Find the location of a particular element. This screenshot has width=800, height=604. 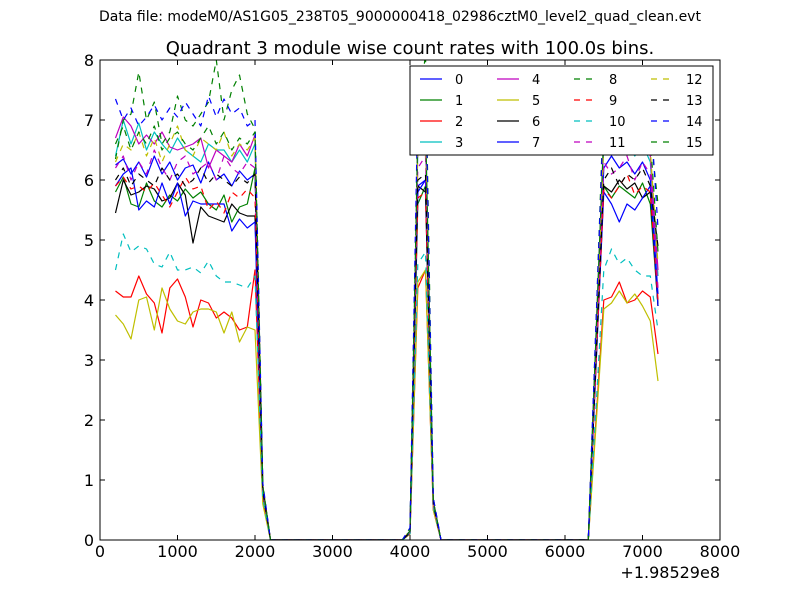

x-tick-label: 5000 is located at coordinates (487, 551).